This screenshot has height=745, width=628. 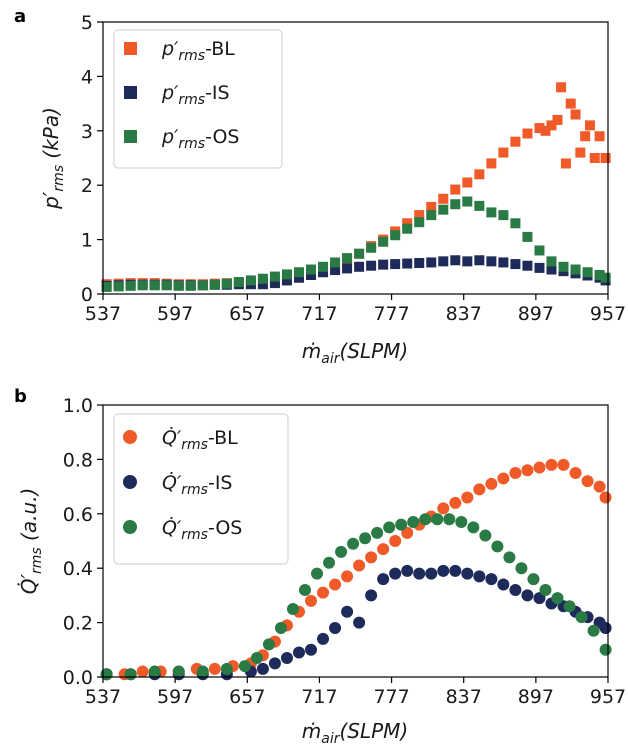 I want to click on panel-a-letter: a, so click(x=20, y=16).